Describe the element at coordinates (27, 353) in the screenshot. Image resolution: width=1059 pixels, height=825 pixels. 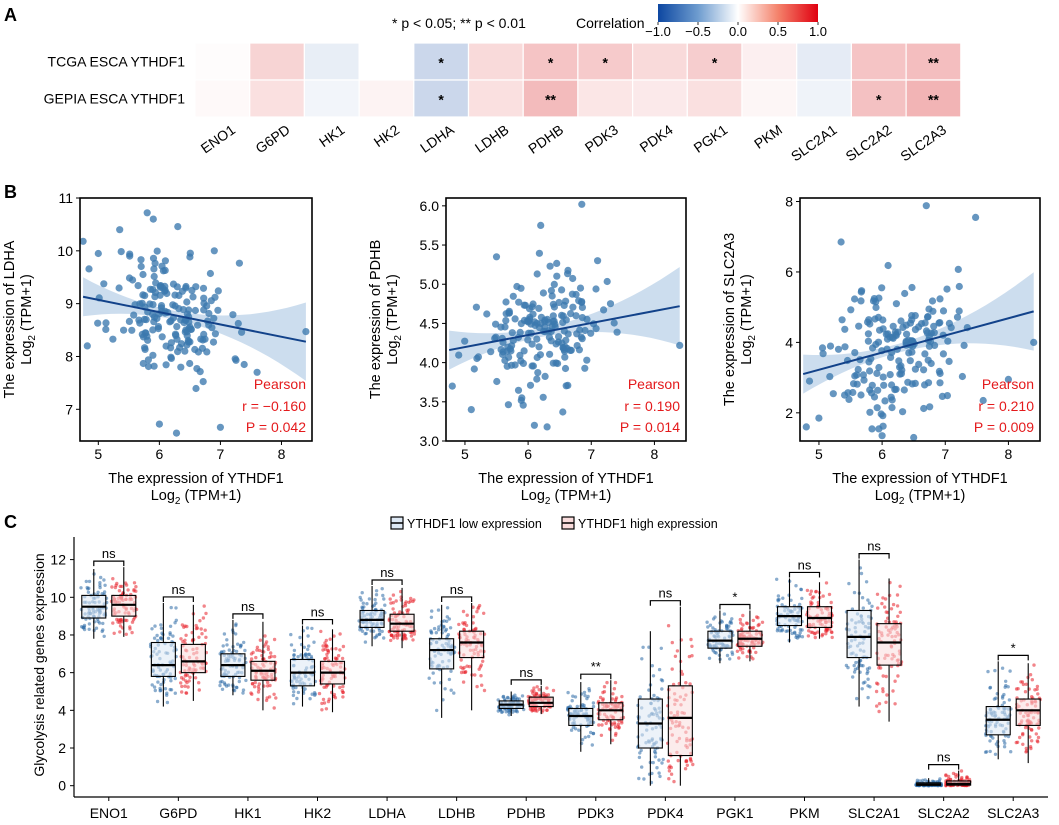
I see `y-axis-label-log: Log` at that location.